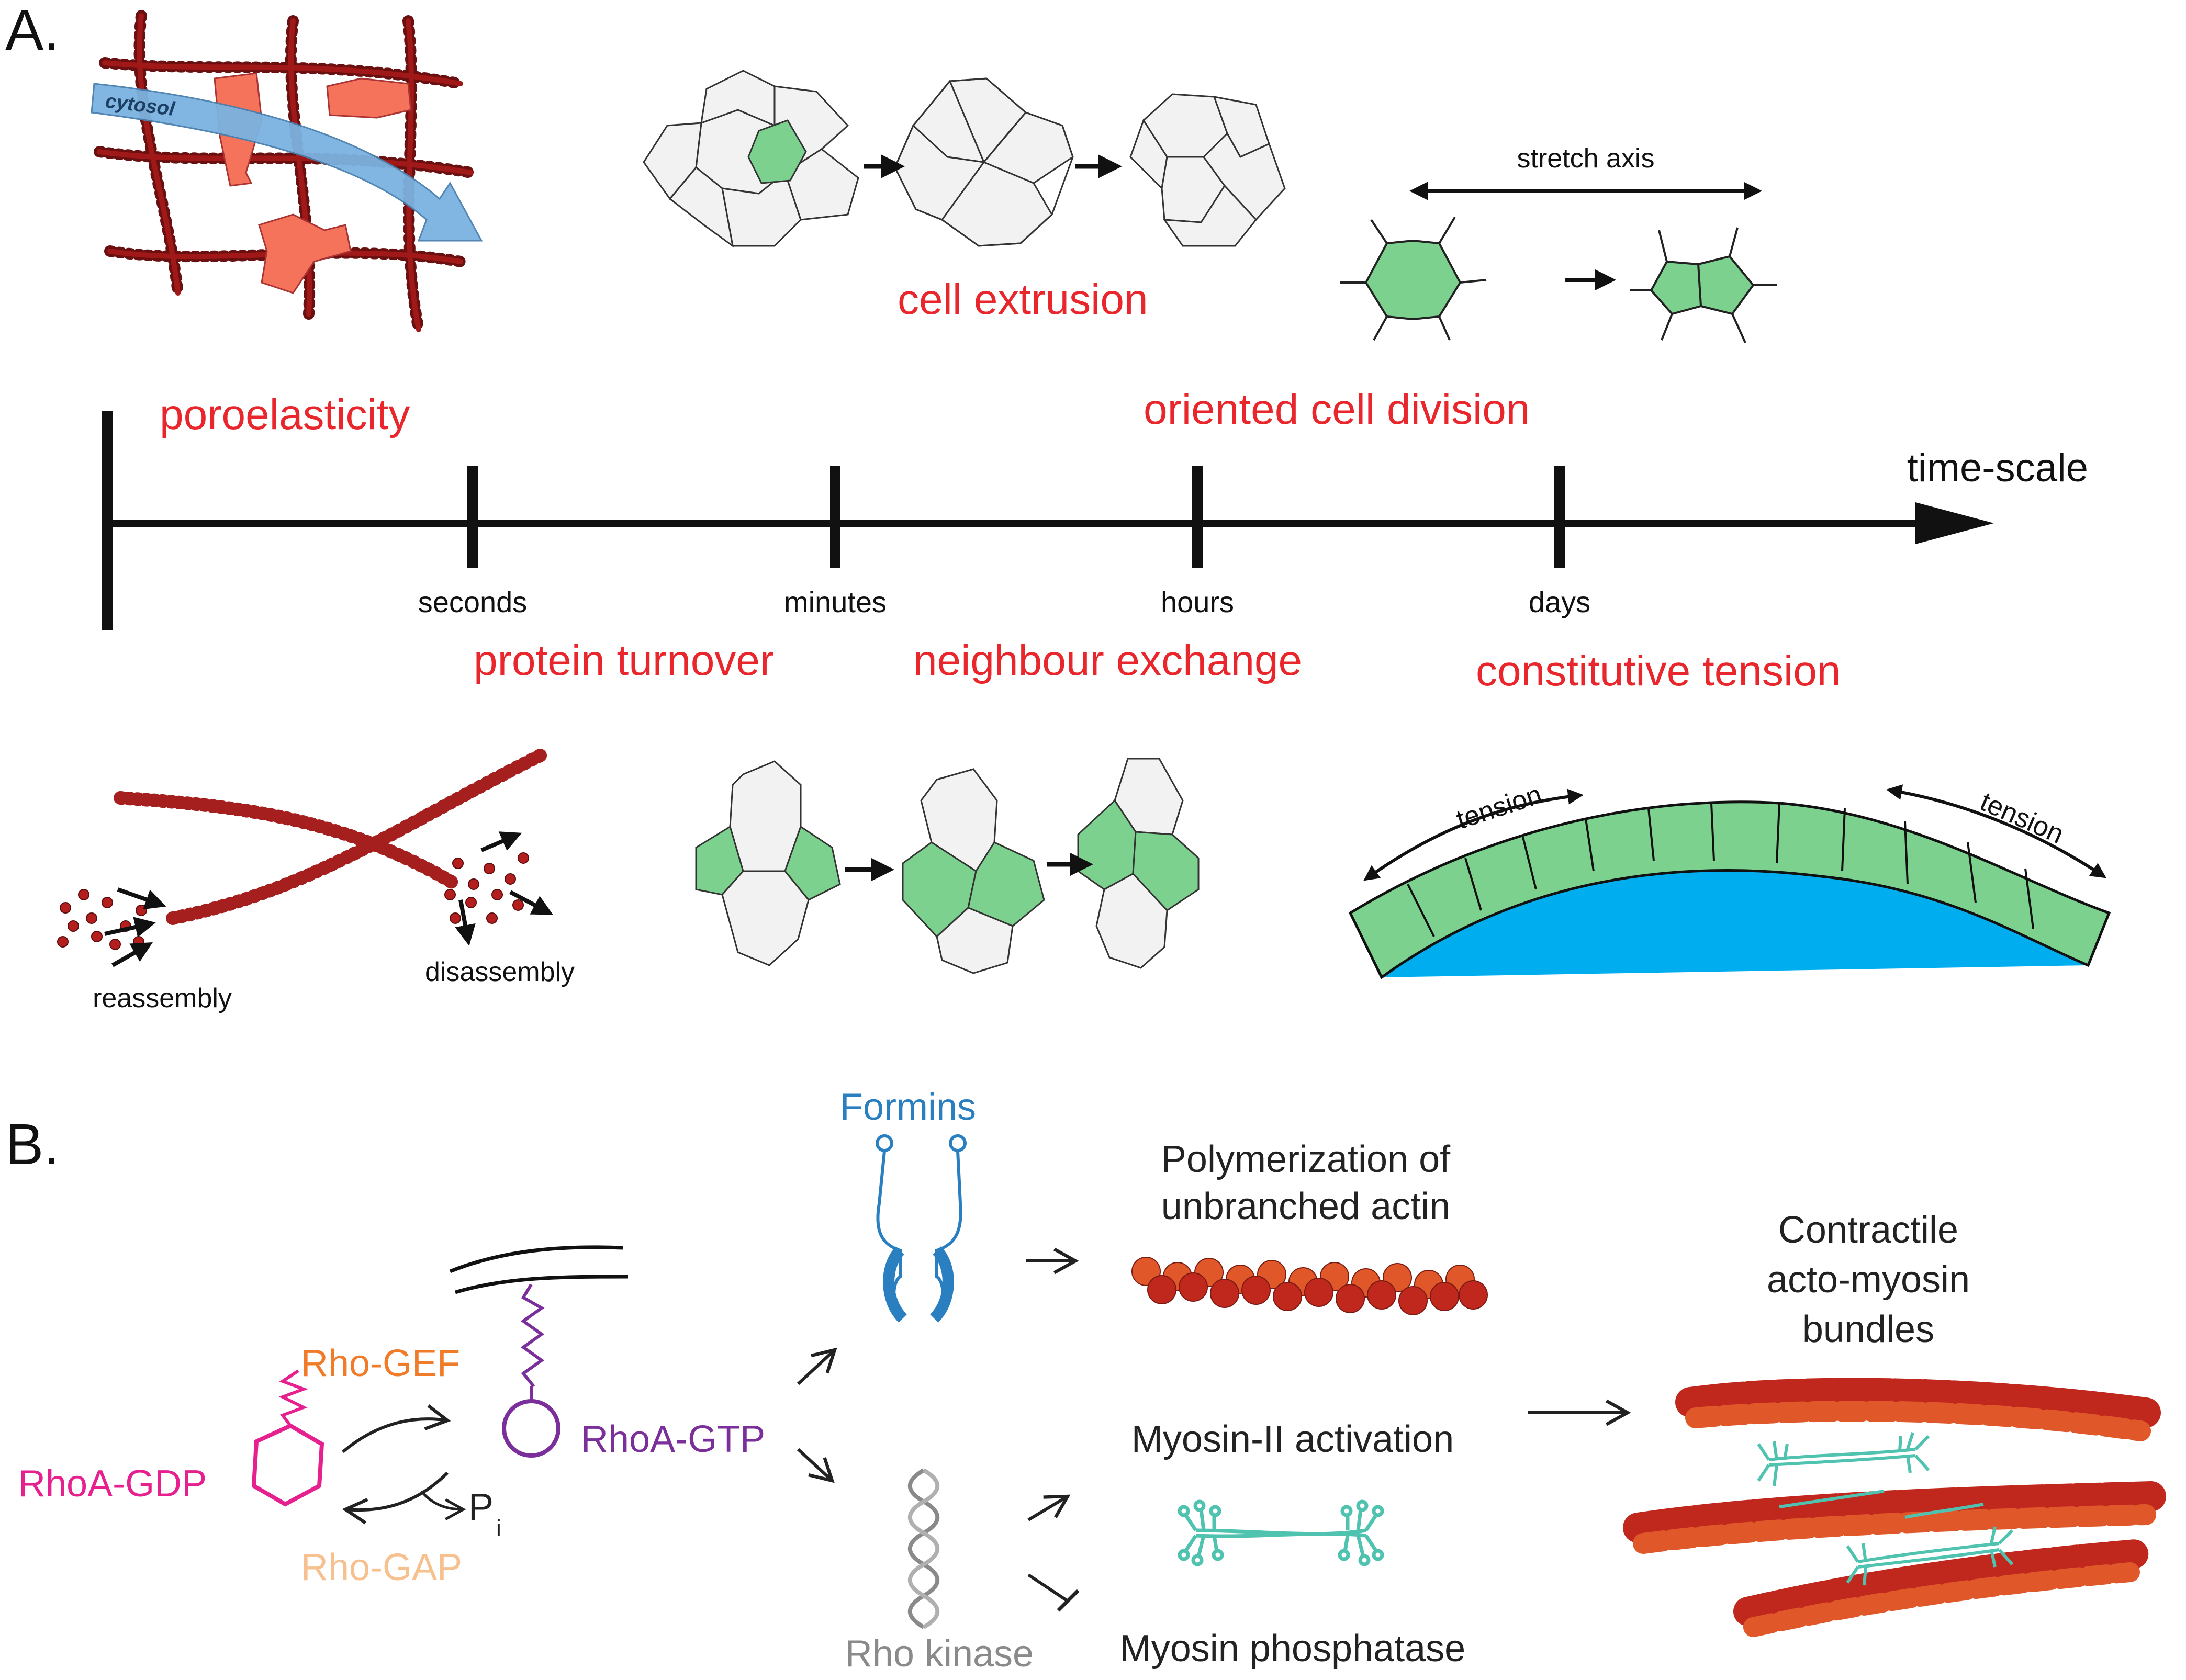  I want to click on tick-label-days: days, so click(1560, 601).